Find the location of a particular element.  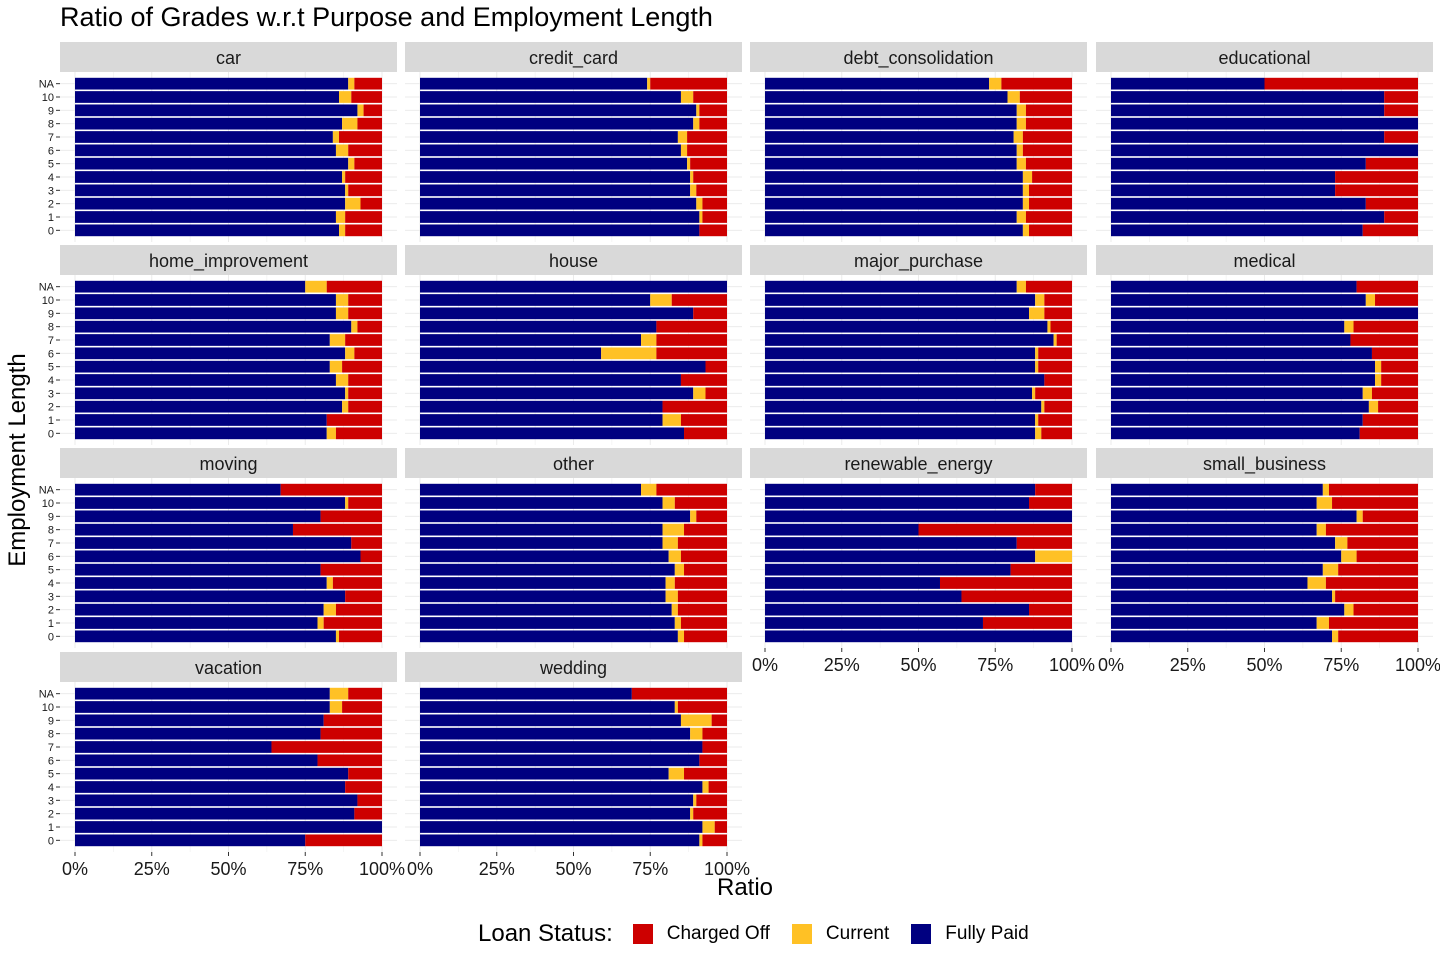

facet-strip-moving is located at coordinates (228, 463).